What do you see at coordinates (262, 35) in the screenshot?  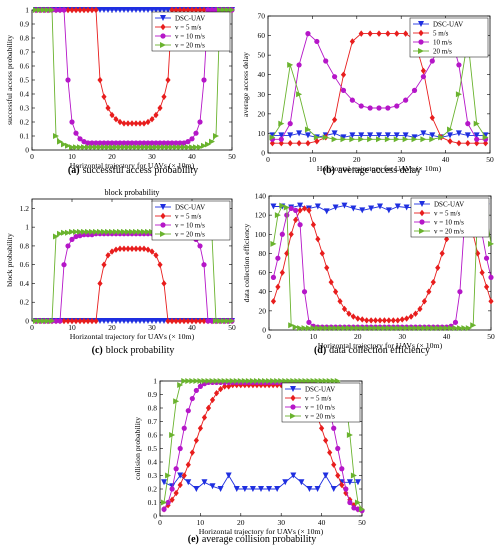 I see `y-tick-label: 60` at bounding box center [262, 35].